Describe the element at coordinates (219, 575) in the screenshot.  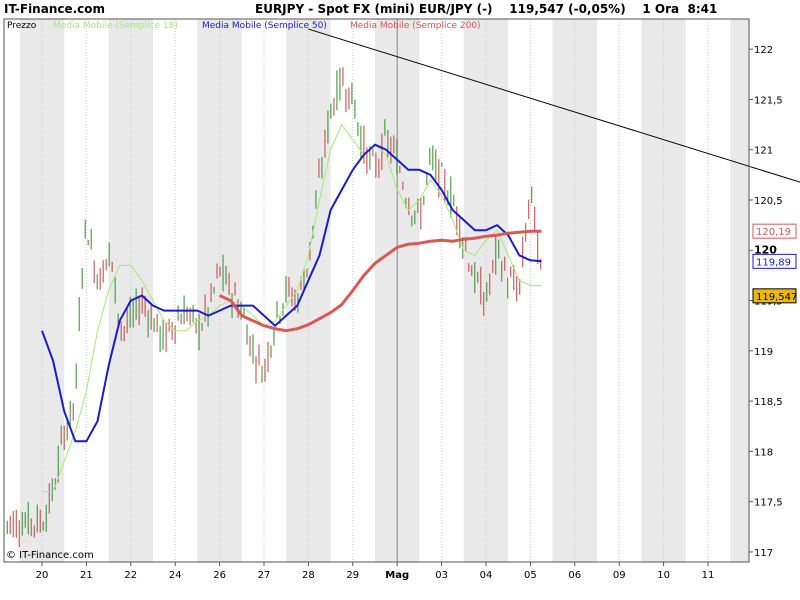
I see `x-tick-label: 26` at that location.